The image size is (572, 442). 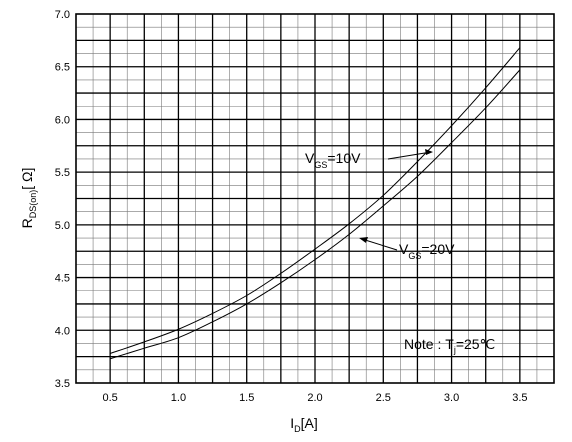 I want to click on series-label-vgs10-main: V, so click(x=310, y=158).